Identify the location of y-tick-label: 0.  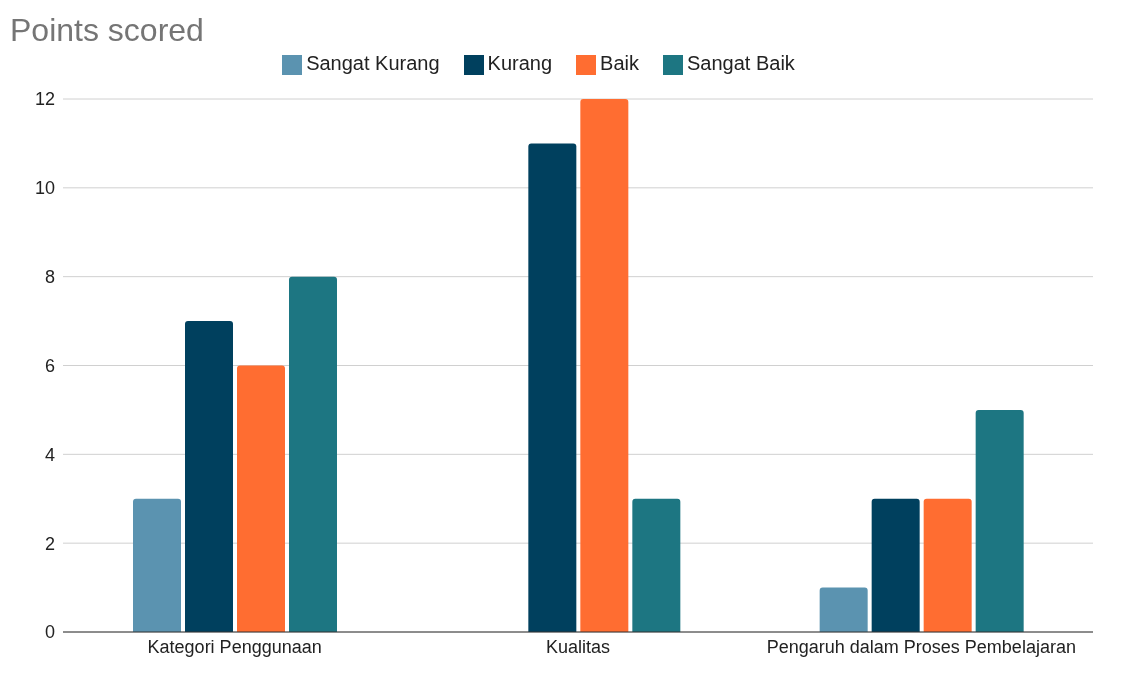
(49, 632).